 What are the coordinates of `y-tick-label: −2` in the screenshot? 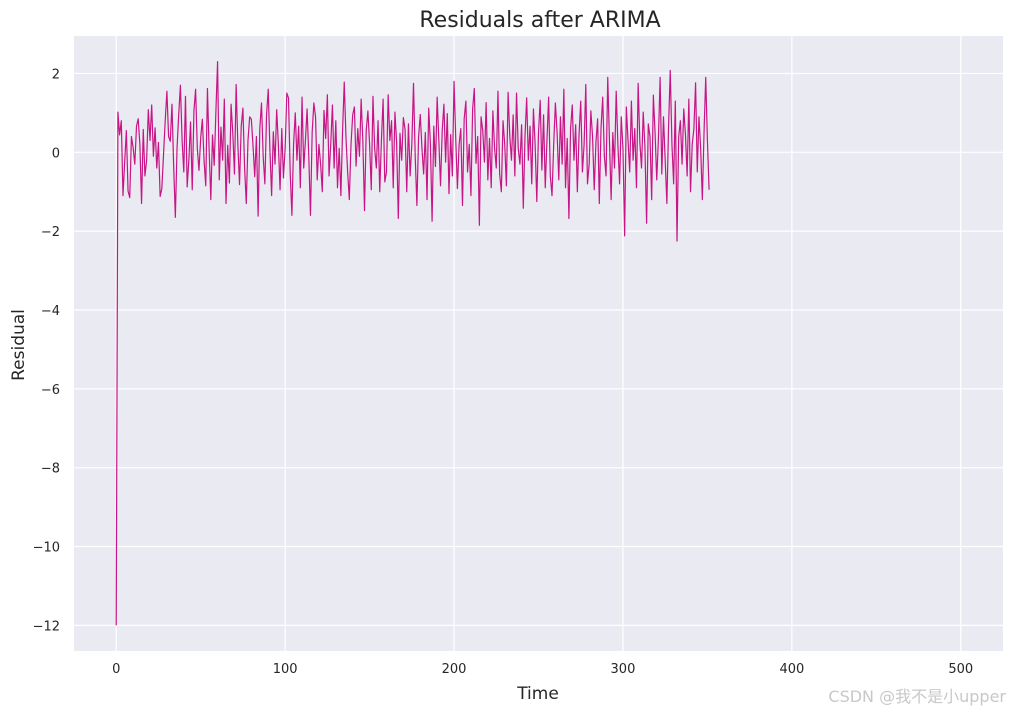 It's located at (50, 232).